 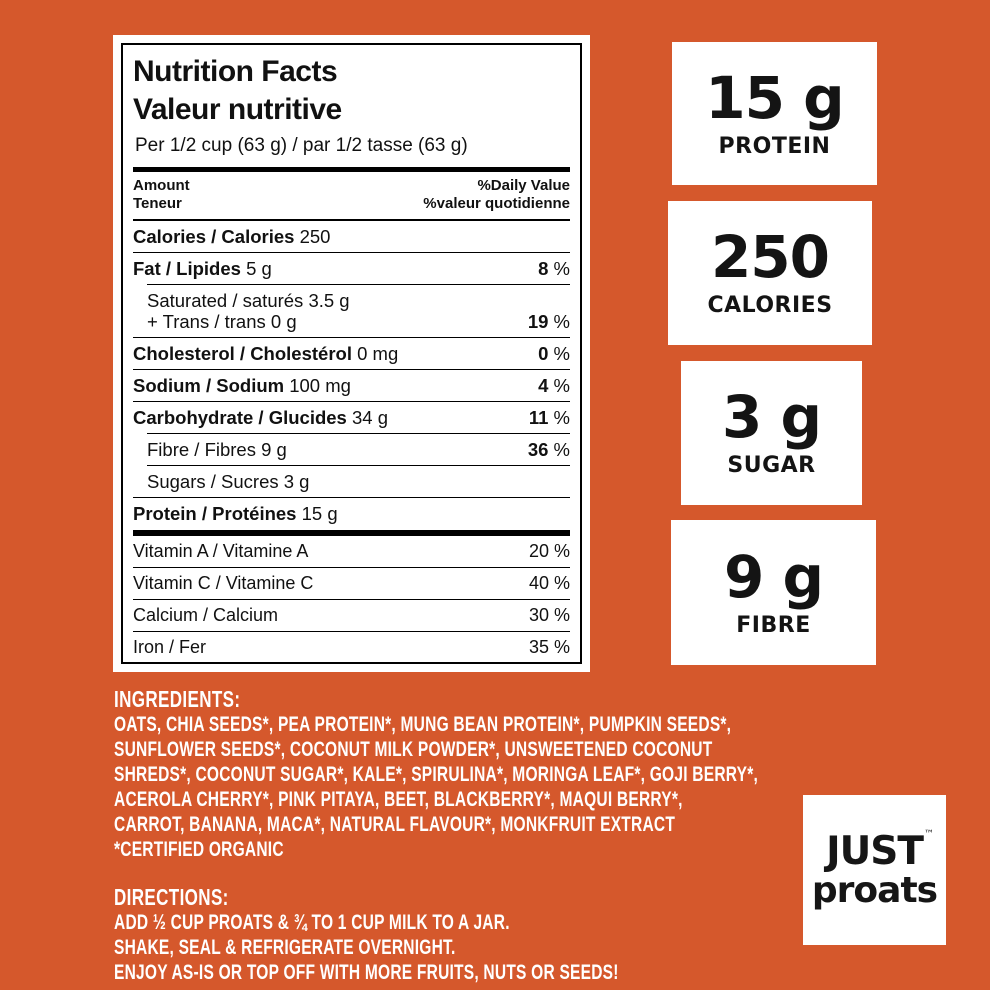 I want to click on badge-fibre-label: FIBRE, so click(x=773, y=625).